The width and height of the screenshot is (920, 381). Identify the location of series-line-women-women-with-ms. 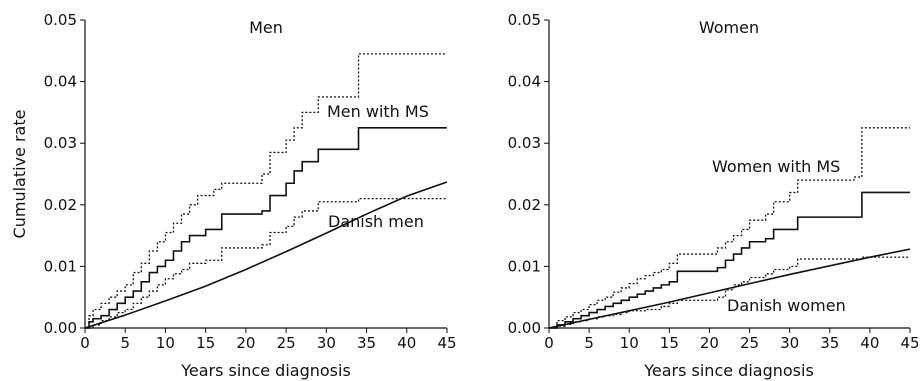
(729, 260).